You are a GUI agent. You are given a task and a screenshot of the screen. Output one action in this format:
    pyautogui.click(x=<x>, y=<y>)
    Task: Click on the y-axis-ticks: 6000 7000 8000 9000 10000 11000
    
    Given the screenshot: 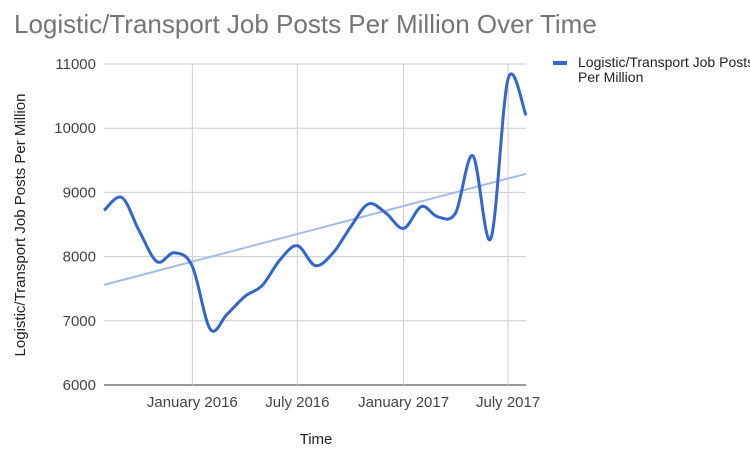 What is the action you would take?
    pyautogui.click(x=75, y=225)
    